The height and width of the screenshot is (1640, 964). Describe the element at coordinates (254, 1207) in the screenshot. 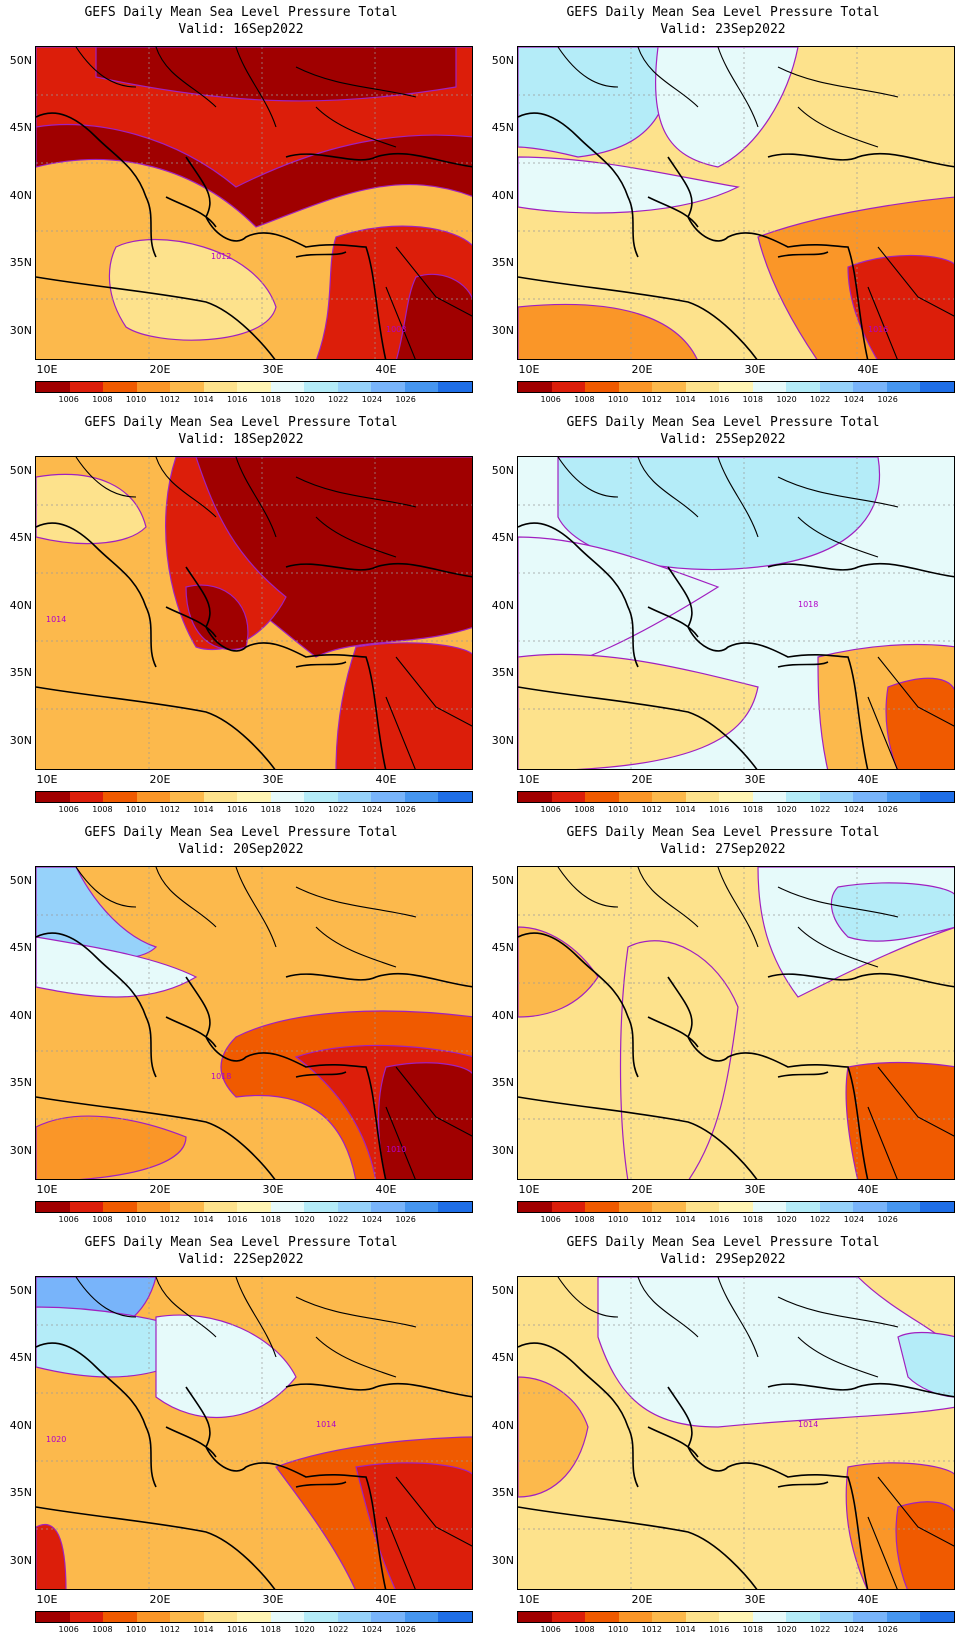

I see `colorbar` at that location.